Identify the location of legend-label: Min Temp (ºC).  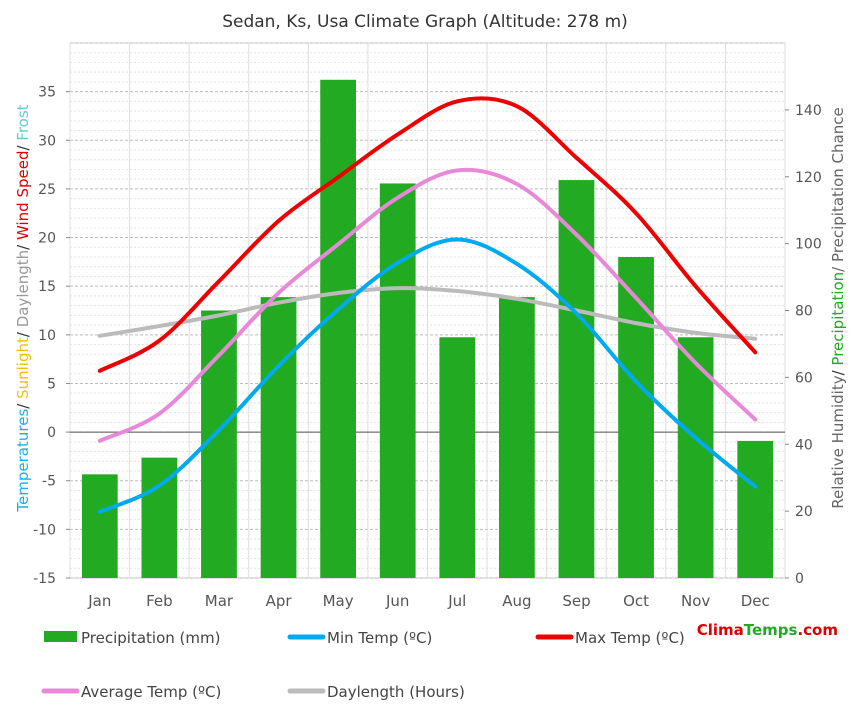
(379, 638).